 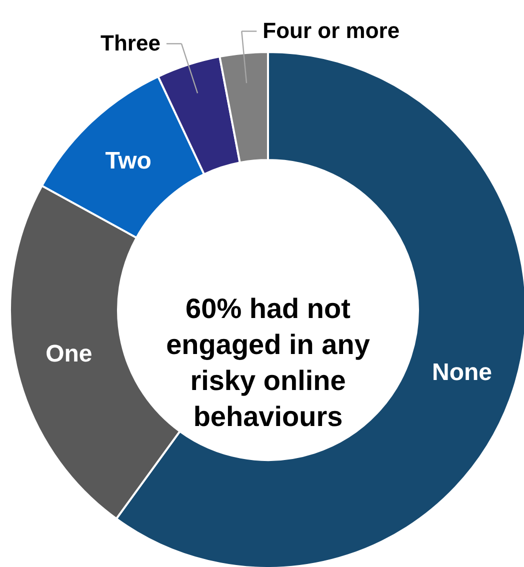 I want to click on slice-label: Two, so click(x=128, y=160).